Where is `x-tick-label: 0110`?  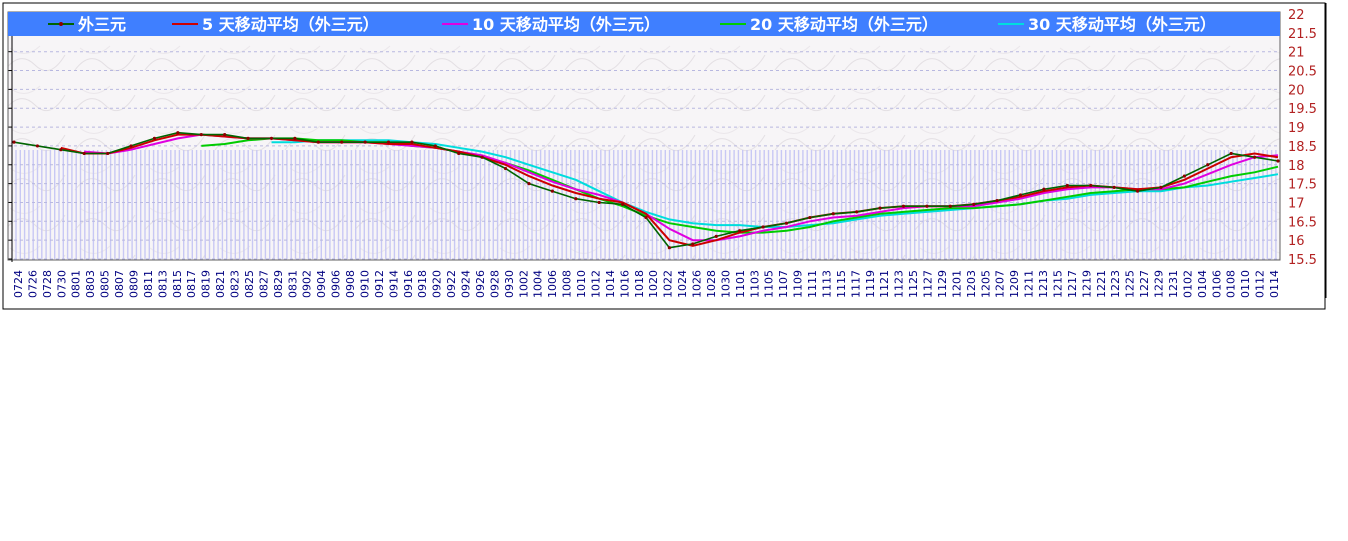
x-tick-label: 0110 is located at coordinates (1245, 284).